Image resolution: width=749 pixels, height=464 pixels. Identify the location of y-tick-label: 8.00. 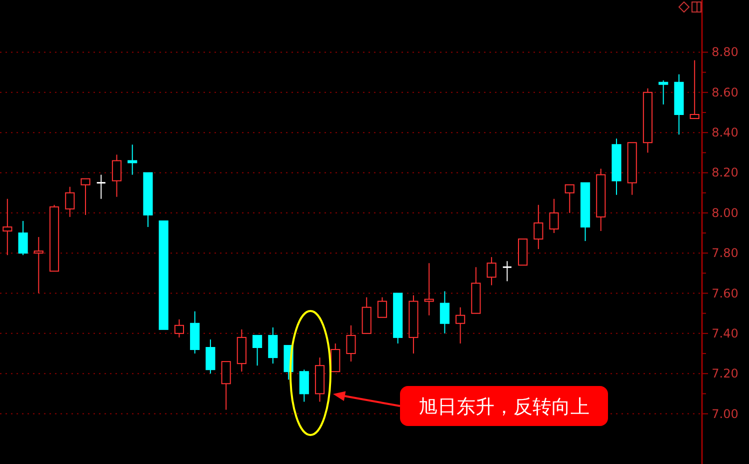
(725, 213).